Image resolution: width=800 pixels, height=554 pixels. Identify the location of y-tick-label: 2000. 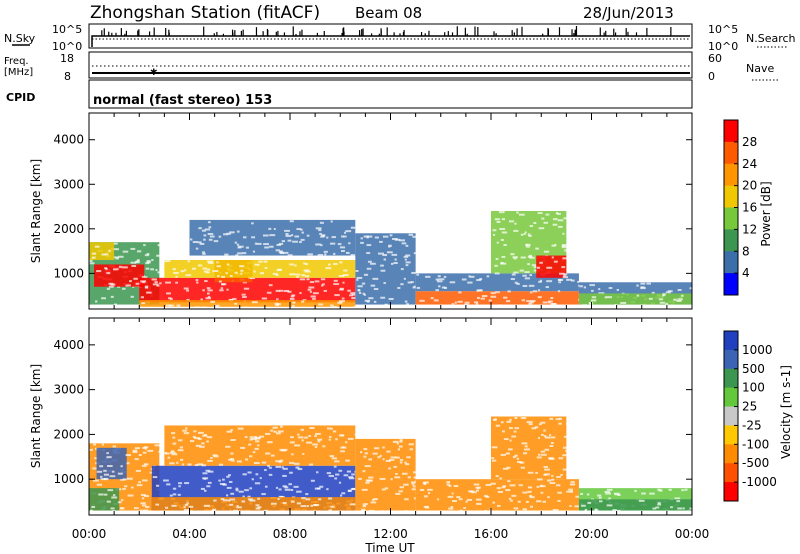
(68, 434).